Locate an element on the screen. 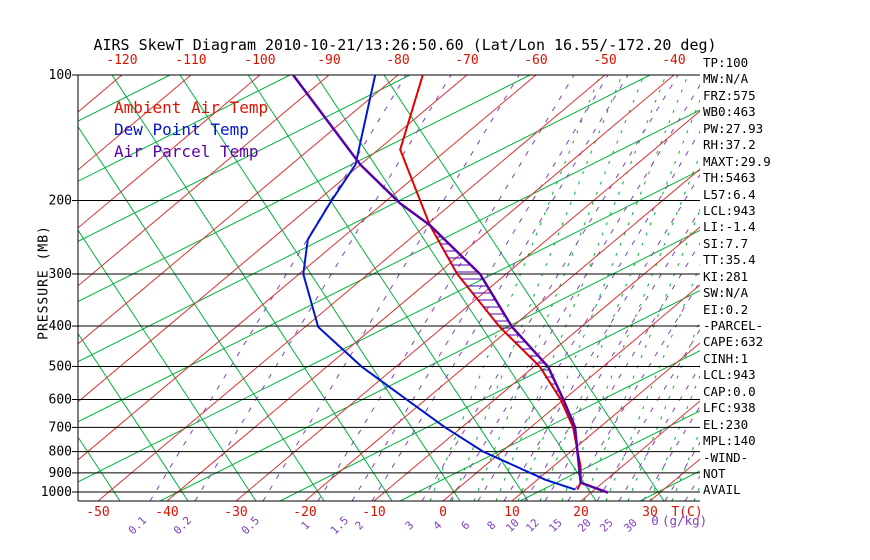 This screenshot has width=870, height=560. legend-ambient-air-temp: Ambient Air Temp is located at coordinates (191, 107).